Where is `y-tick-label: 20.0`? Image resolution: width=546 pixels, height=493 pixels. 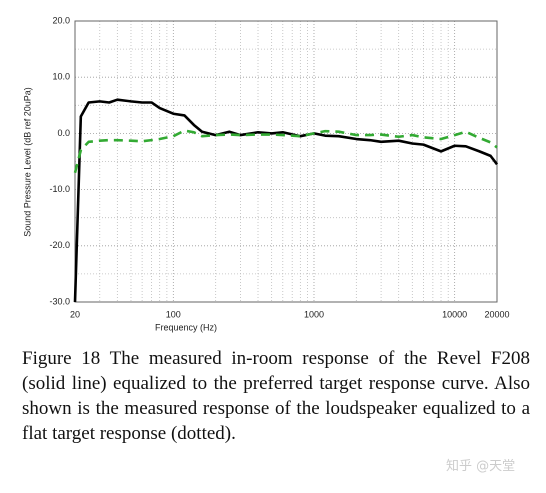 y-tick-label: 20.0 is located at coordinates (61, 20).